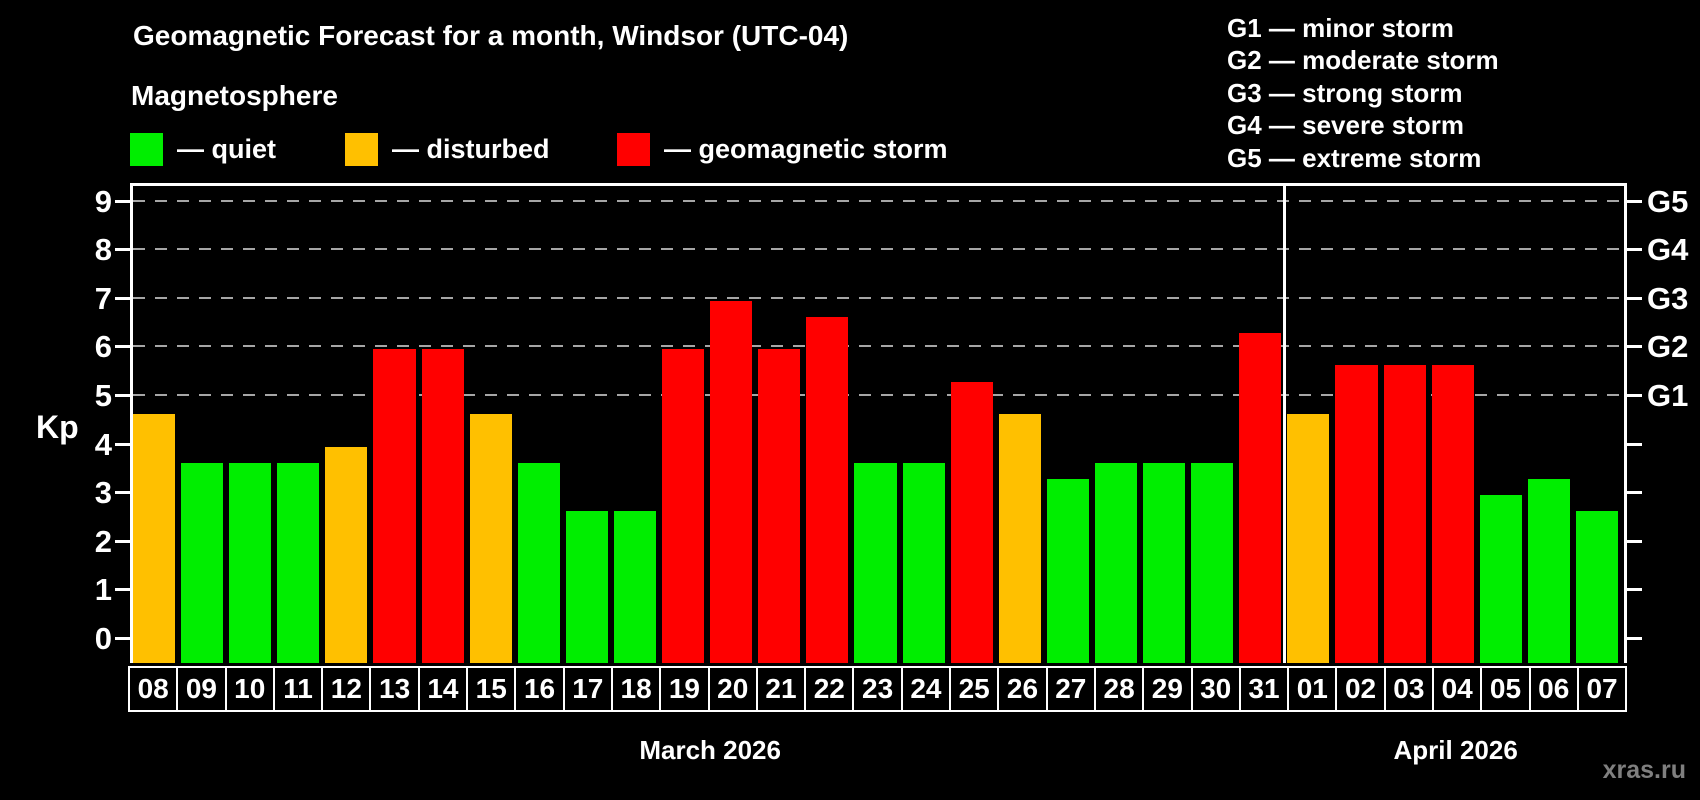  Describe the element at coordinates (1022, 689) in the screenshot. I see `day-label-26: 26` at that location.